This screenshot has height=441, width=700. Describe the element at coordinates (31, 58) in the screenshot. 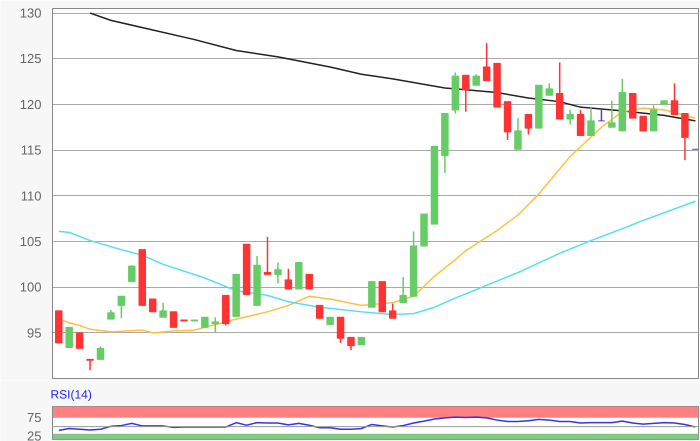

I see `y-tick-label: 125` at that location.